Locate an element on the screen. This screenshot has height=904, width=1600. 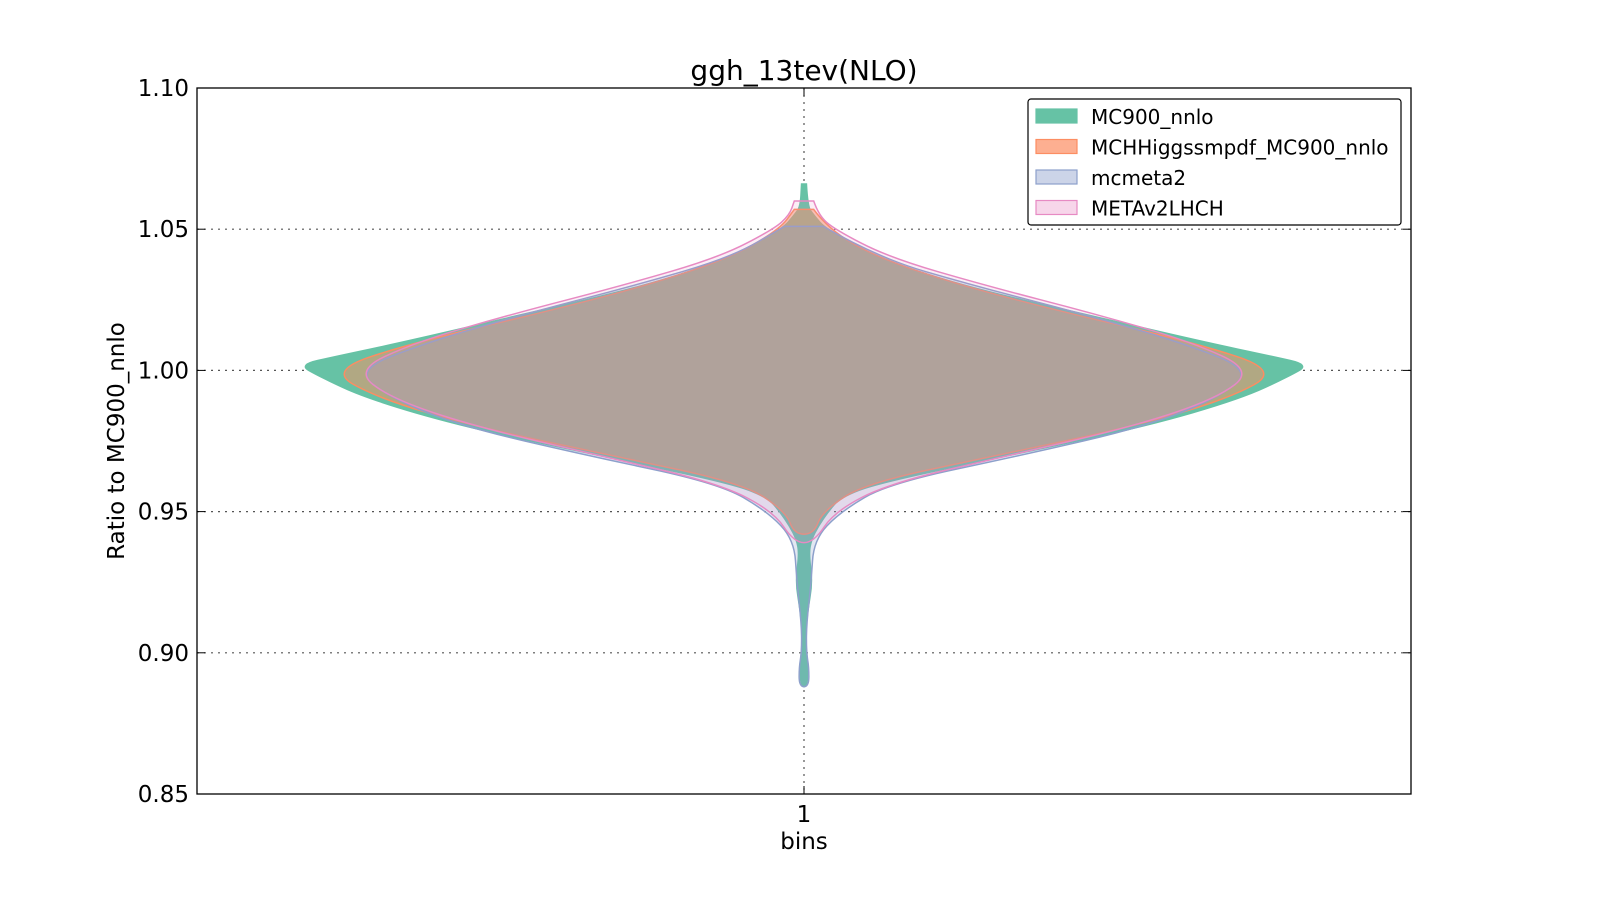
legend-label: MCHHiggssmpdf_MC900_nnlo is located at coordinates (1240, 148).